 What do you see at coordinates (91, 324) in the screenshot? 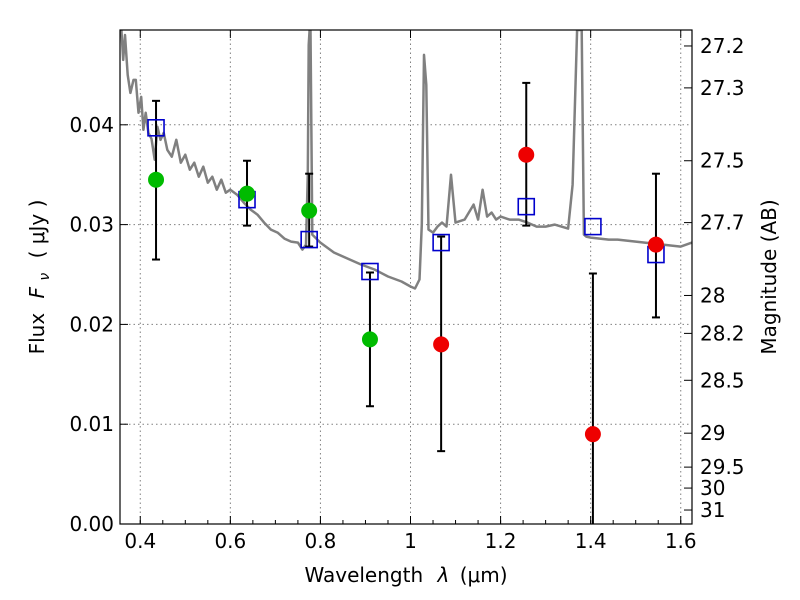
I see `y-tick-label: 0.02` at bounding box center [91, 324].